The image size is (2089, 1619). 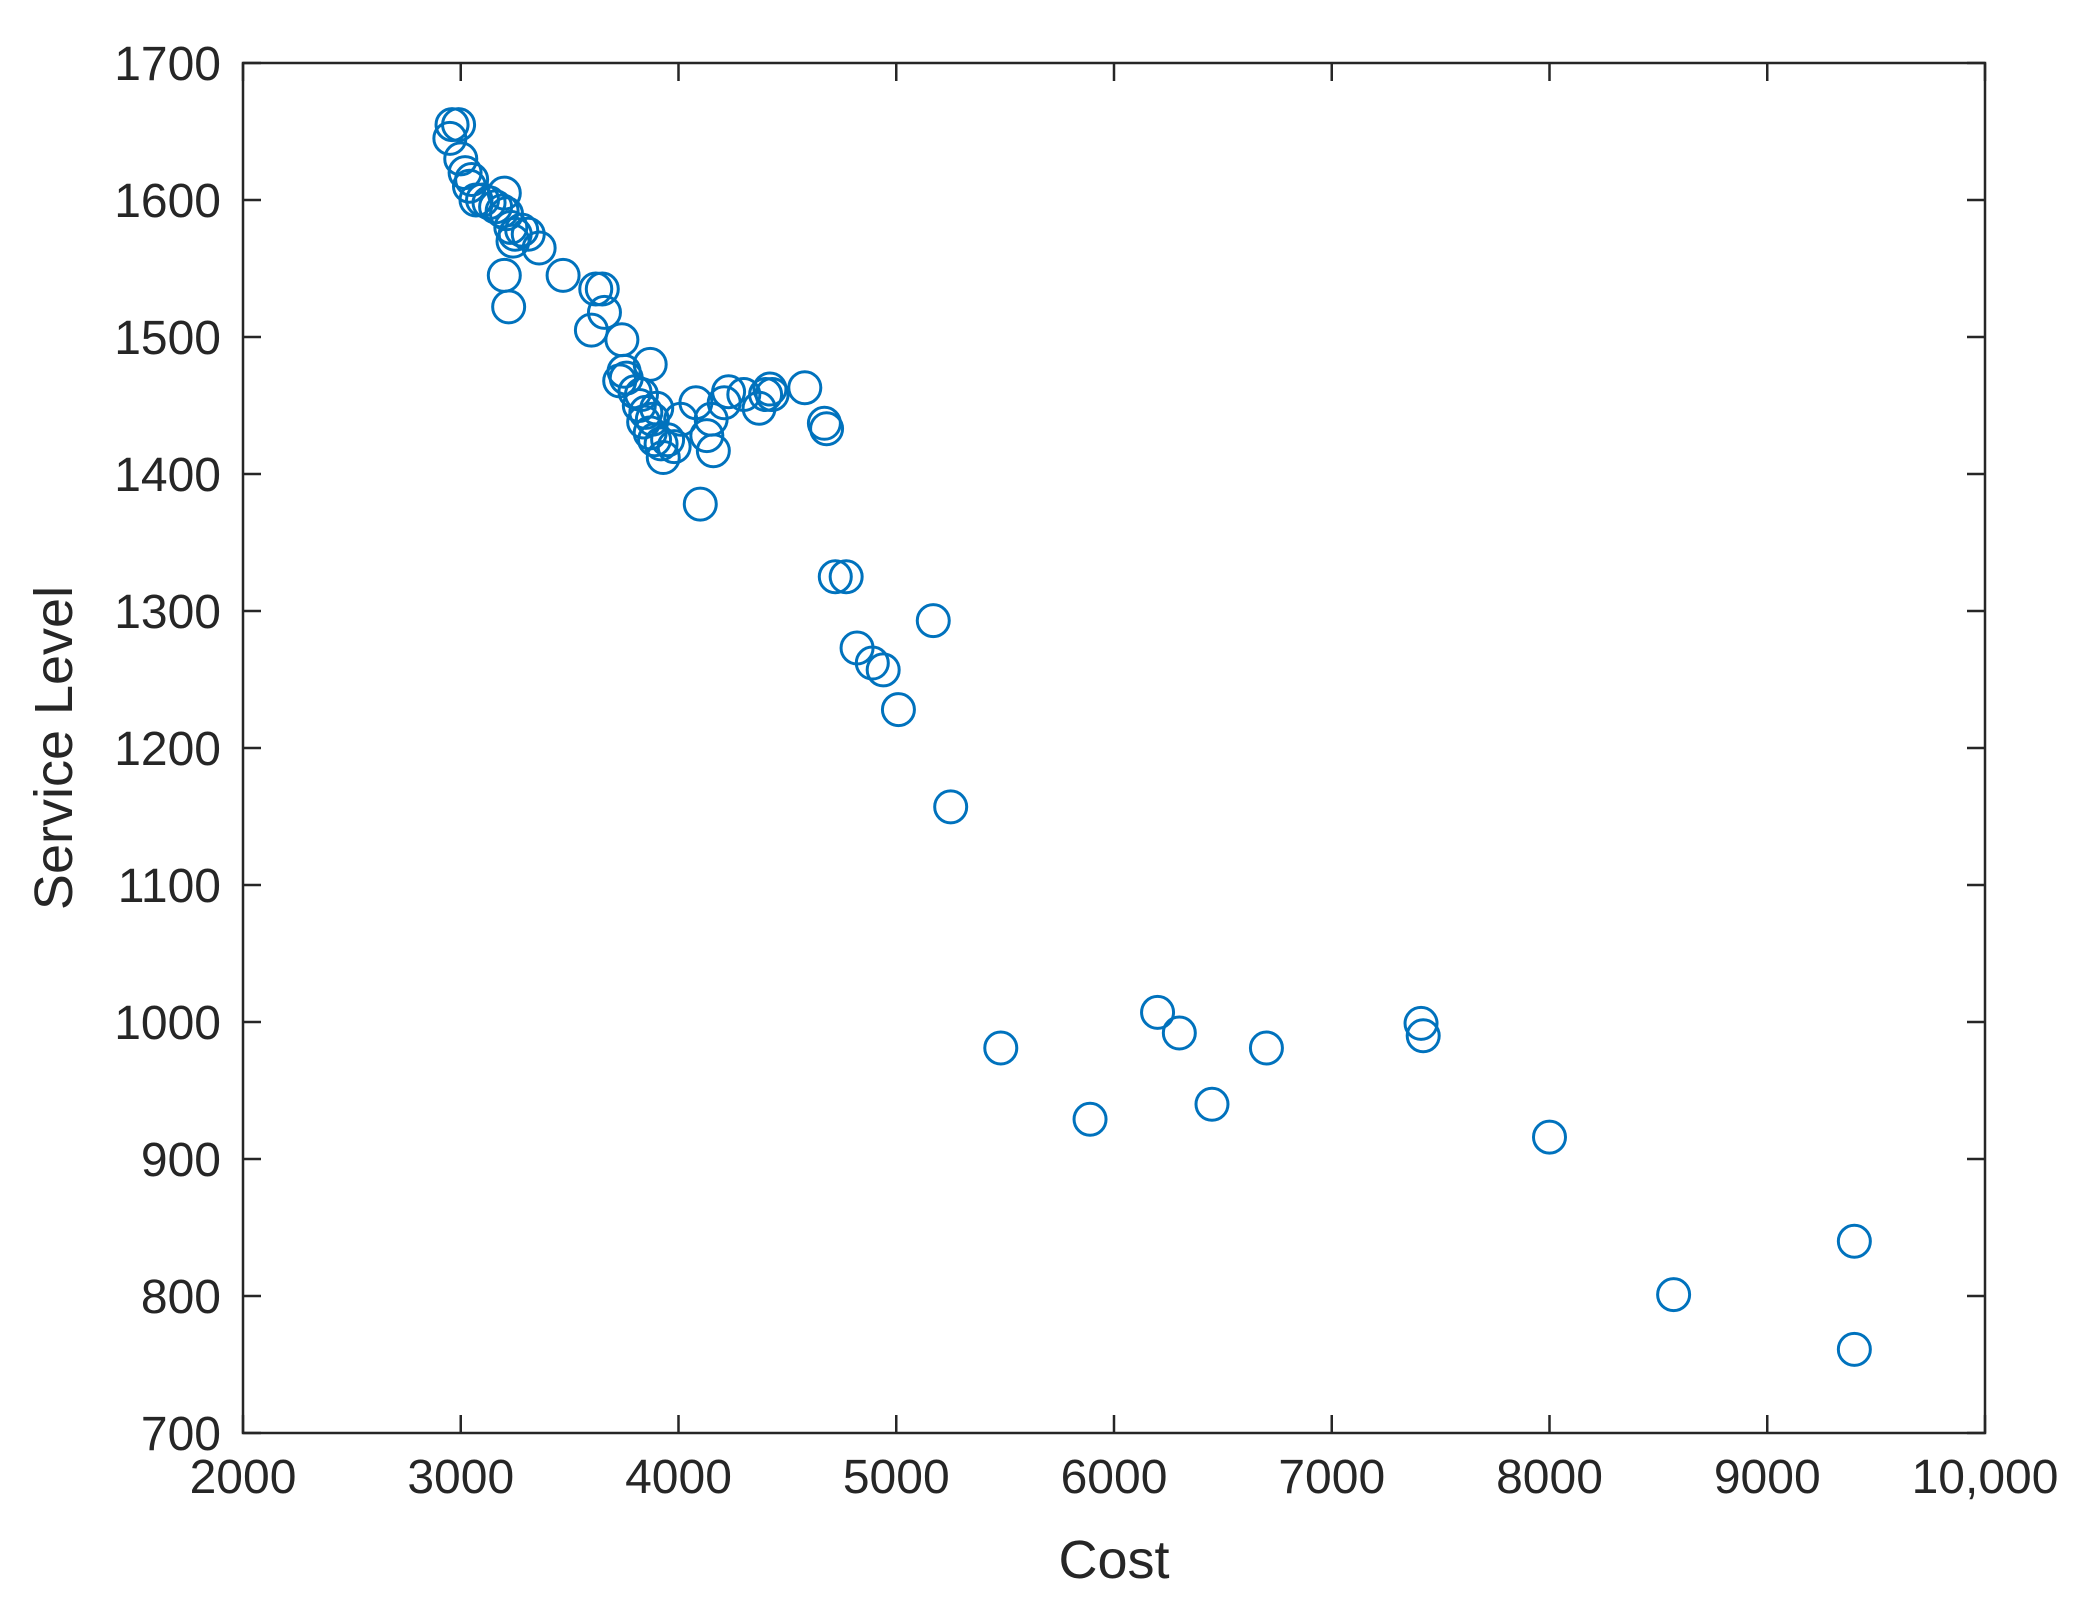 What do you see at coordinates (896, 1477) in the screenshot?
I see `x-tick-label: 5000` at bounding box center [896, 1477].